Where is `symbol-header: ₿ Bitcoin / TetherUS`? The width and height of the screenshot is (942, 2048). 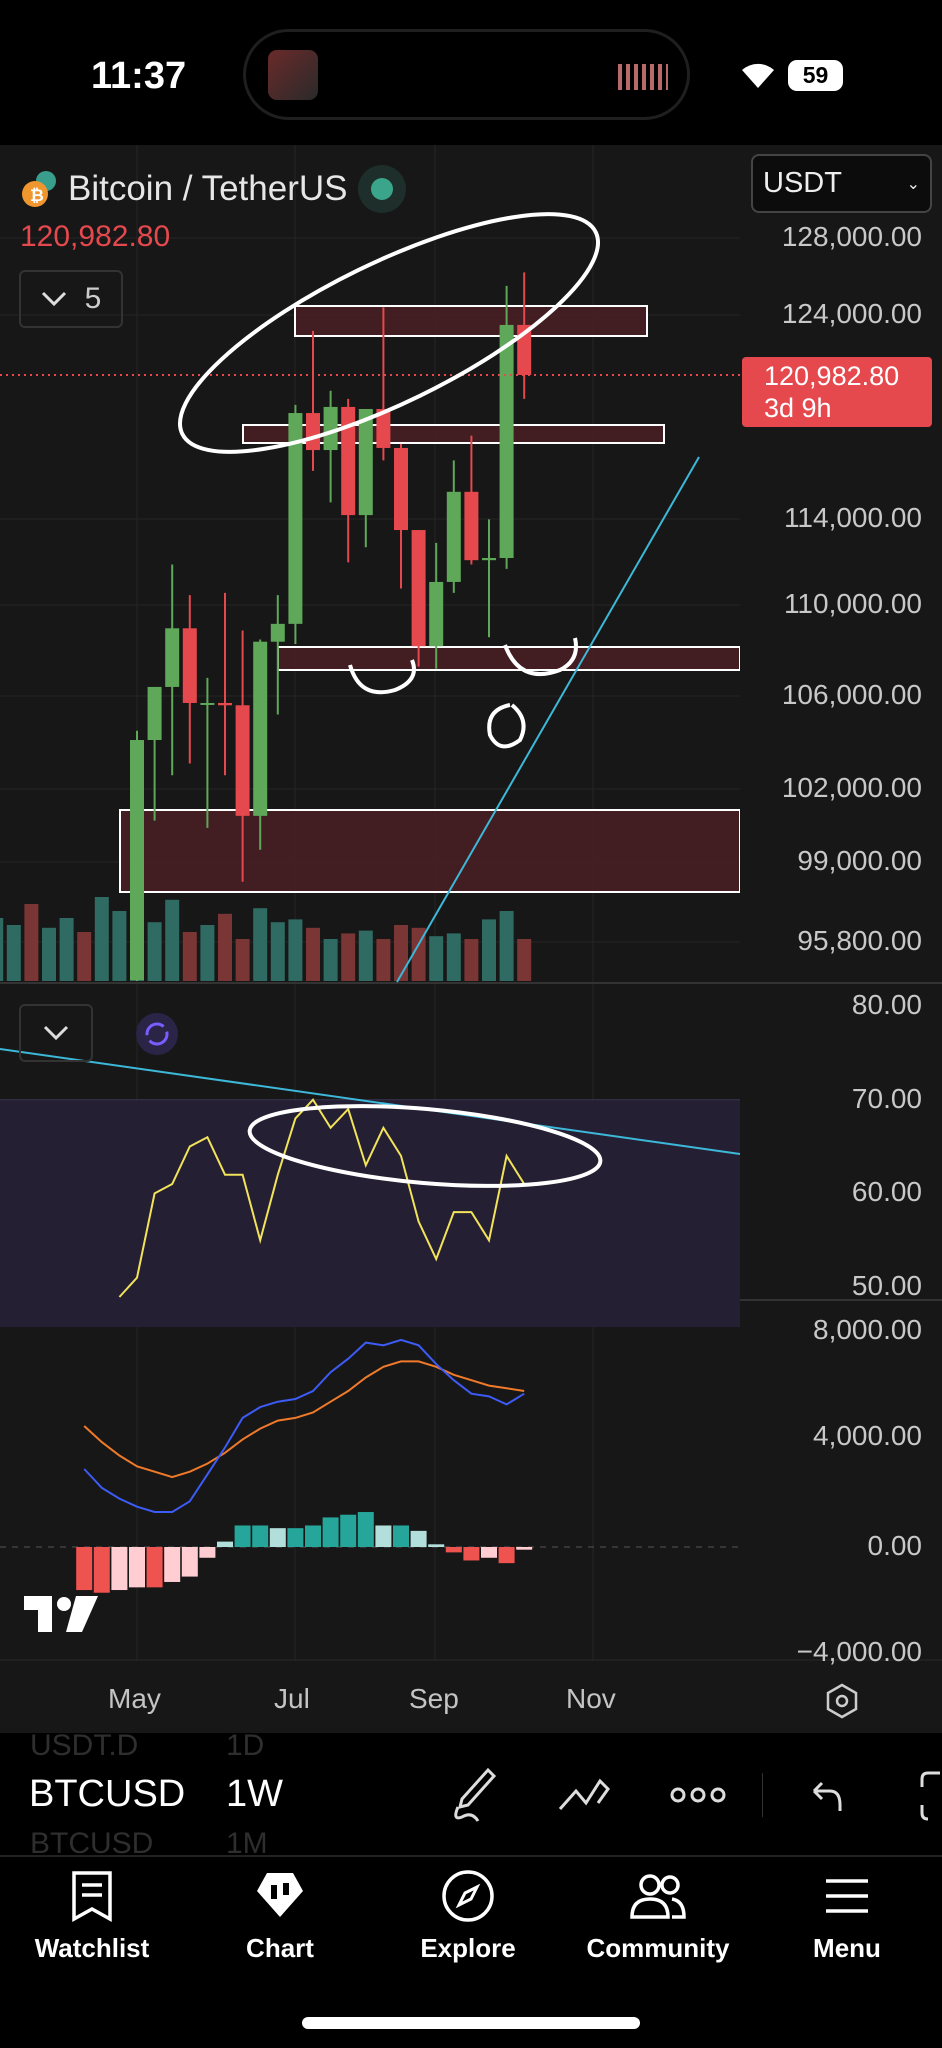
symbol-header: ₿ Bitcoin / TetherUS is located at coordinates (214, 189).